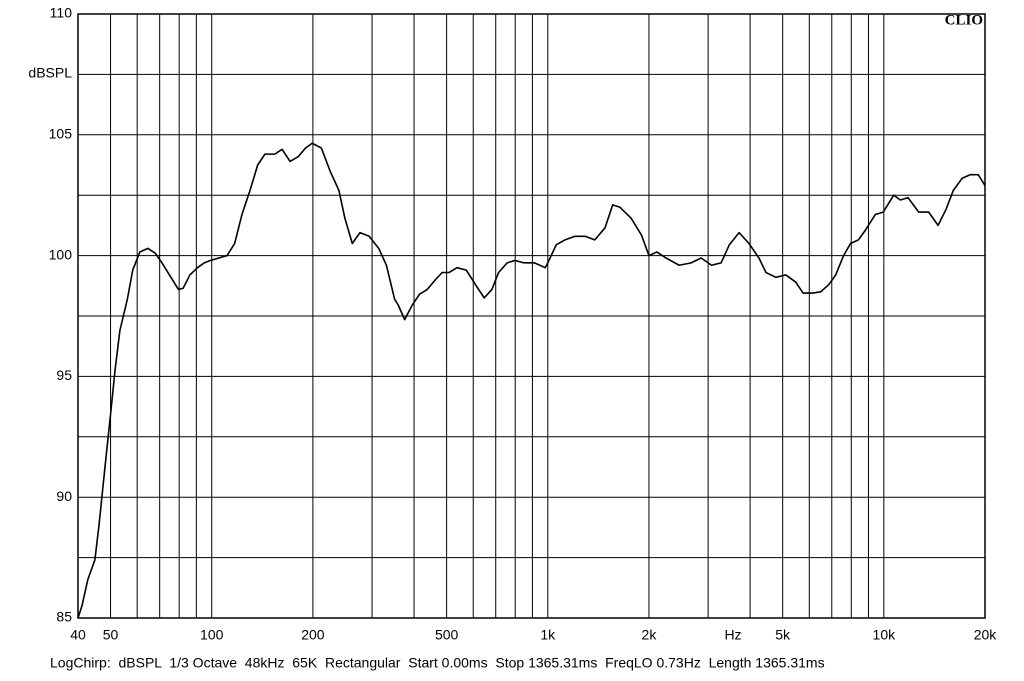 This screenshot has height=681, width=1024. Describe the element at coordinates (650, 635) in the screenshot. I see `x-tick-label: 2k` at that location.